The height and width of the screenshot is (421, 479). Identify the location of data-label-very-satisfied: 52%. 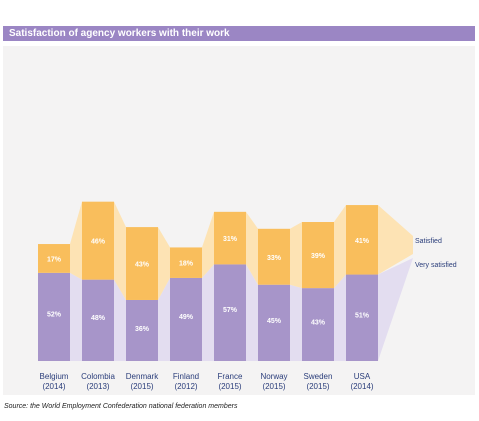
(54, 314).